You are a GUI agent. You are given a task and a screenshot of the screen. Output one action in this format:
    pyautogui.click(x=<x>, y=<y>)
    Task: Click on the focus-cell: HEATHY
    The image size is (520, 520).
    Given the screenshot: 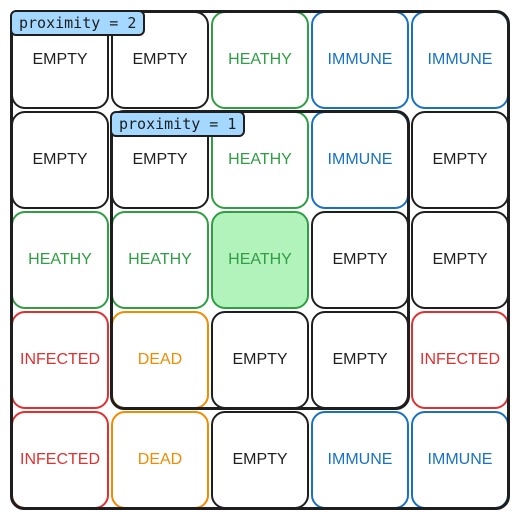 What is the action you would take?
    pyautogui.click(x=260, y=260)
    